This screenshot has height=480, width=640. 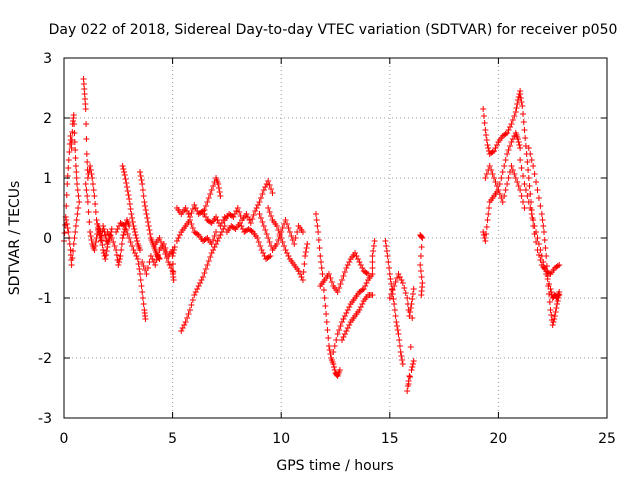 What do you see at coordinates (172, 439) in the screenshot?
I see `x-tick-label: 5` at bounding box center [172, 439].